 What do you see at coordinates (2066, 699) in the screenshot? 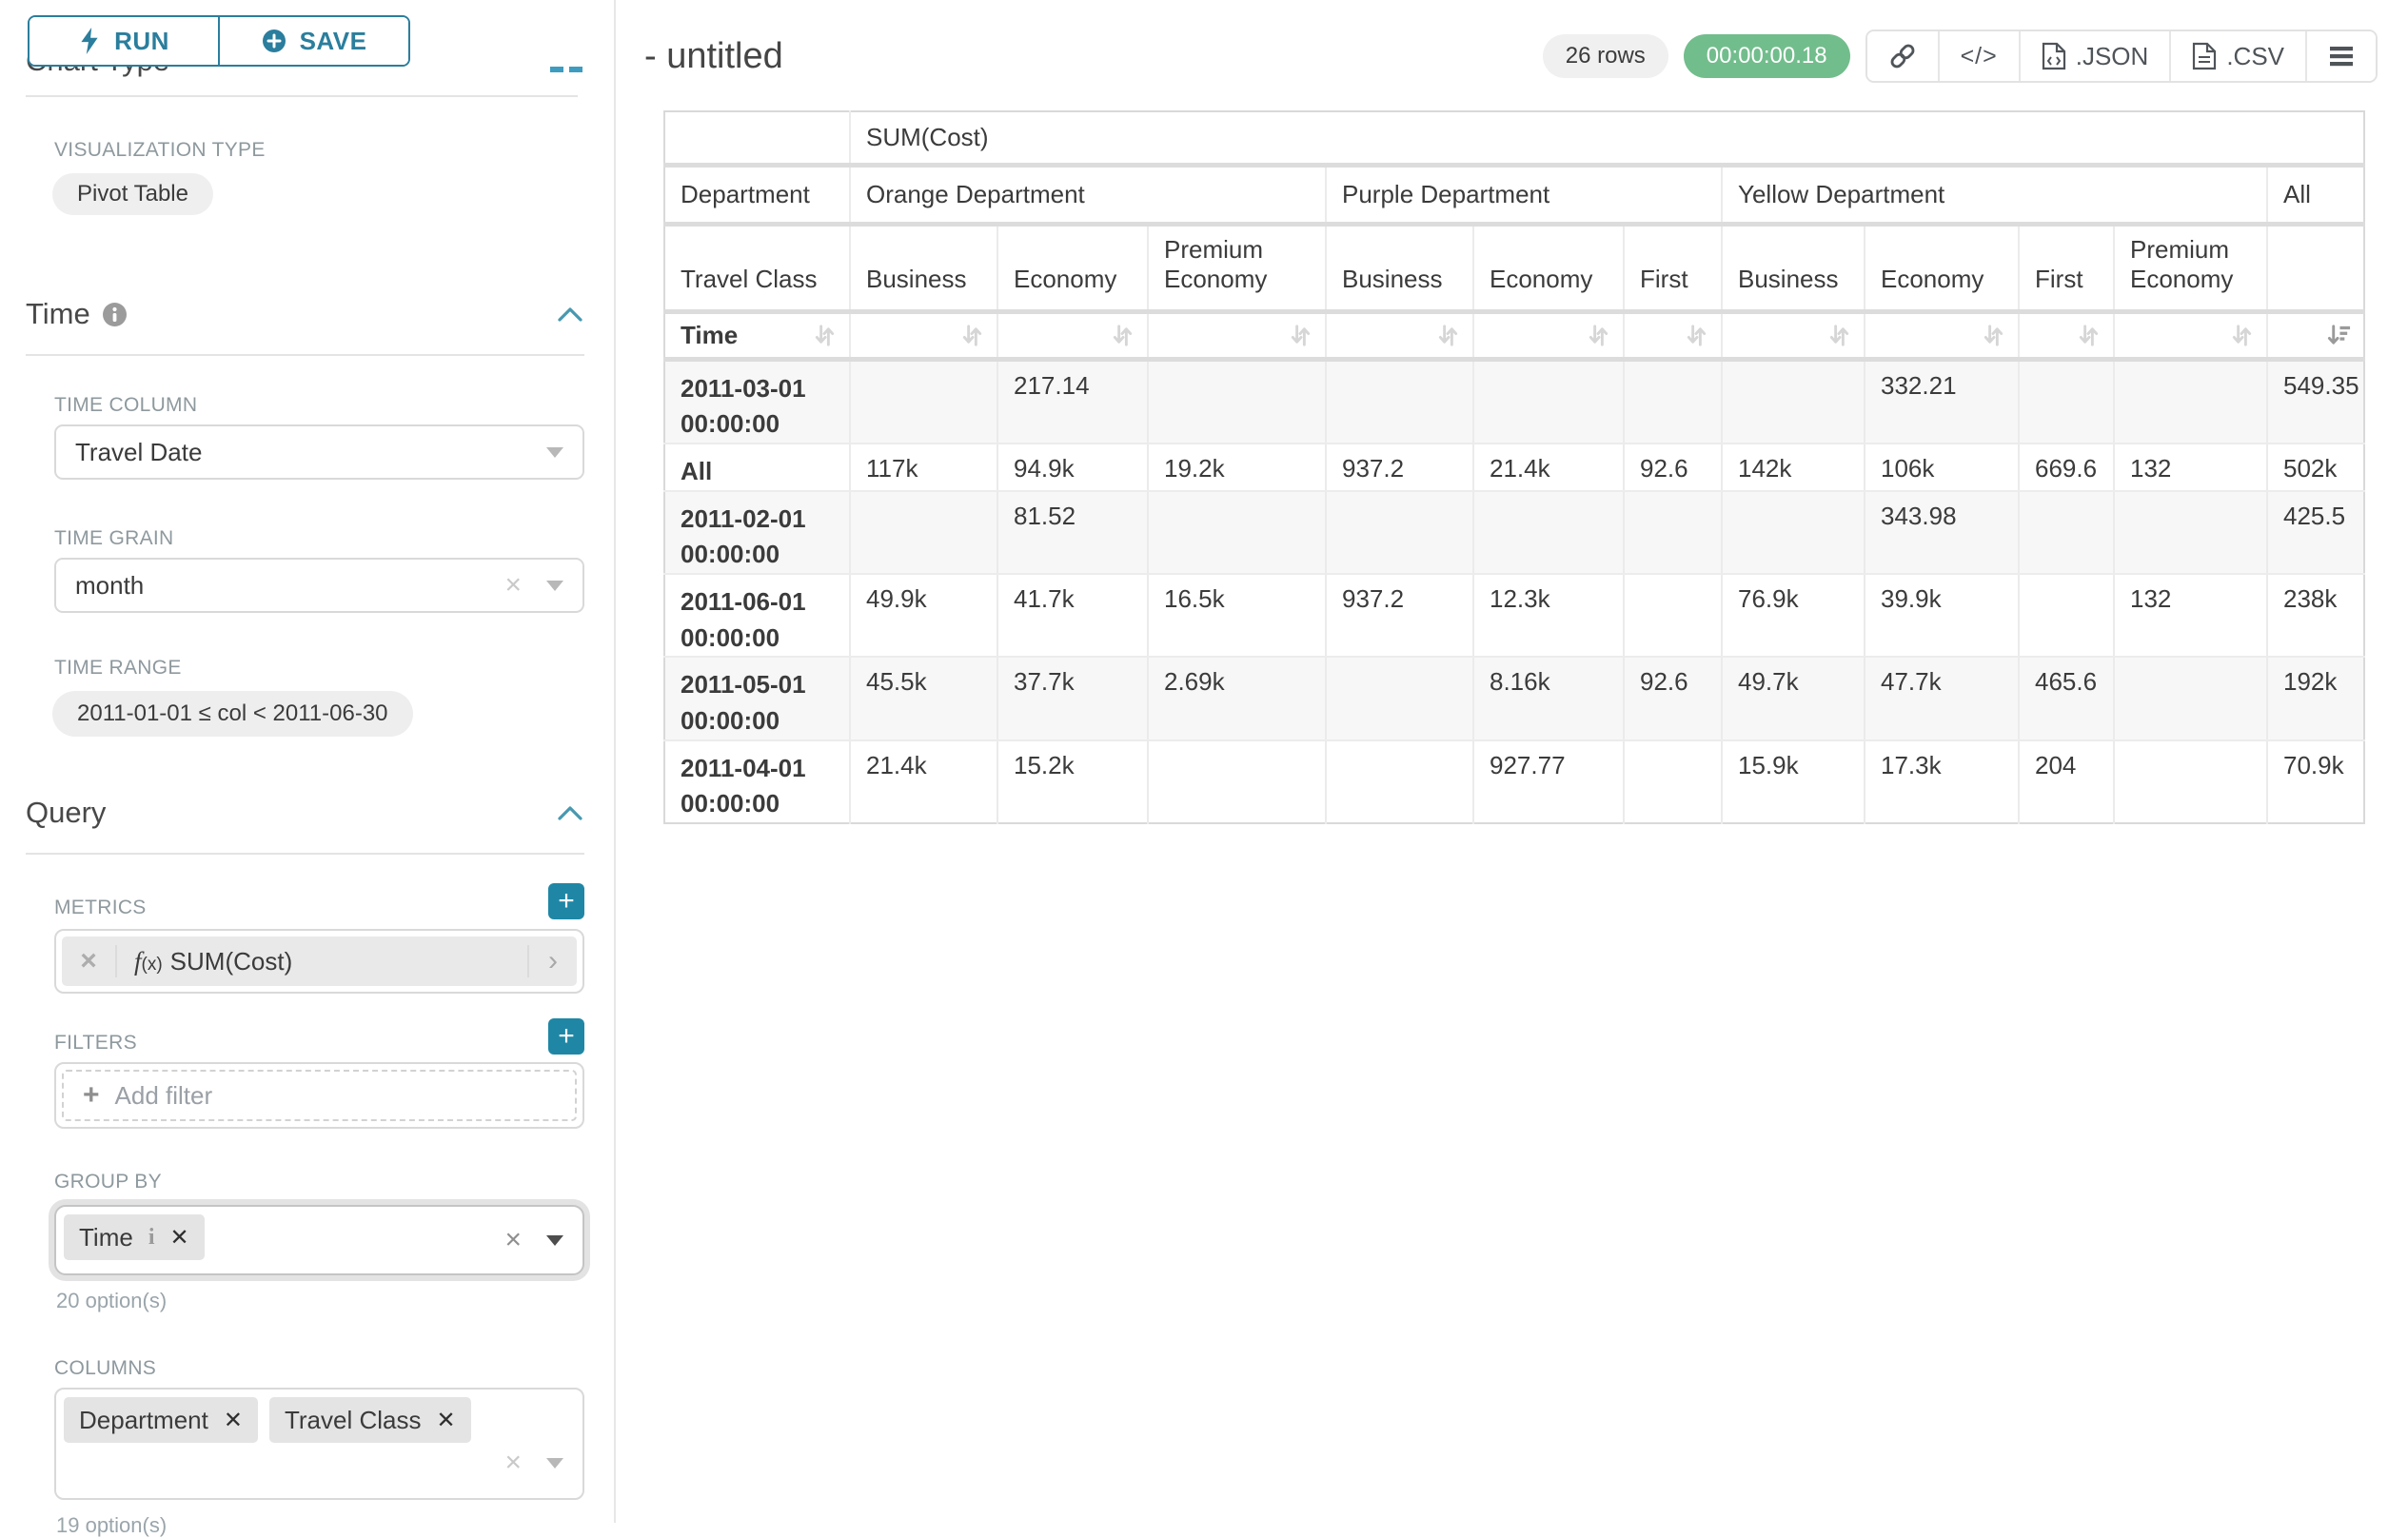
I see `pivot-value-cell: 465.6` at bounding box center [2066, 699].